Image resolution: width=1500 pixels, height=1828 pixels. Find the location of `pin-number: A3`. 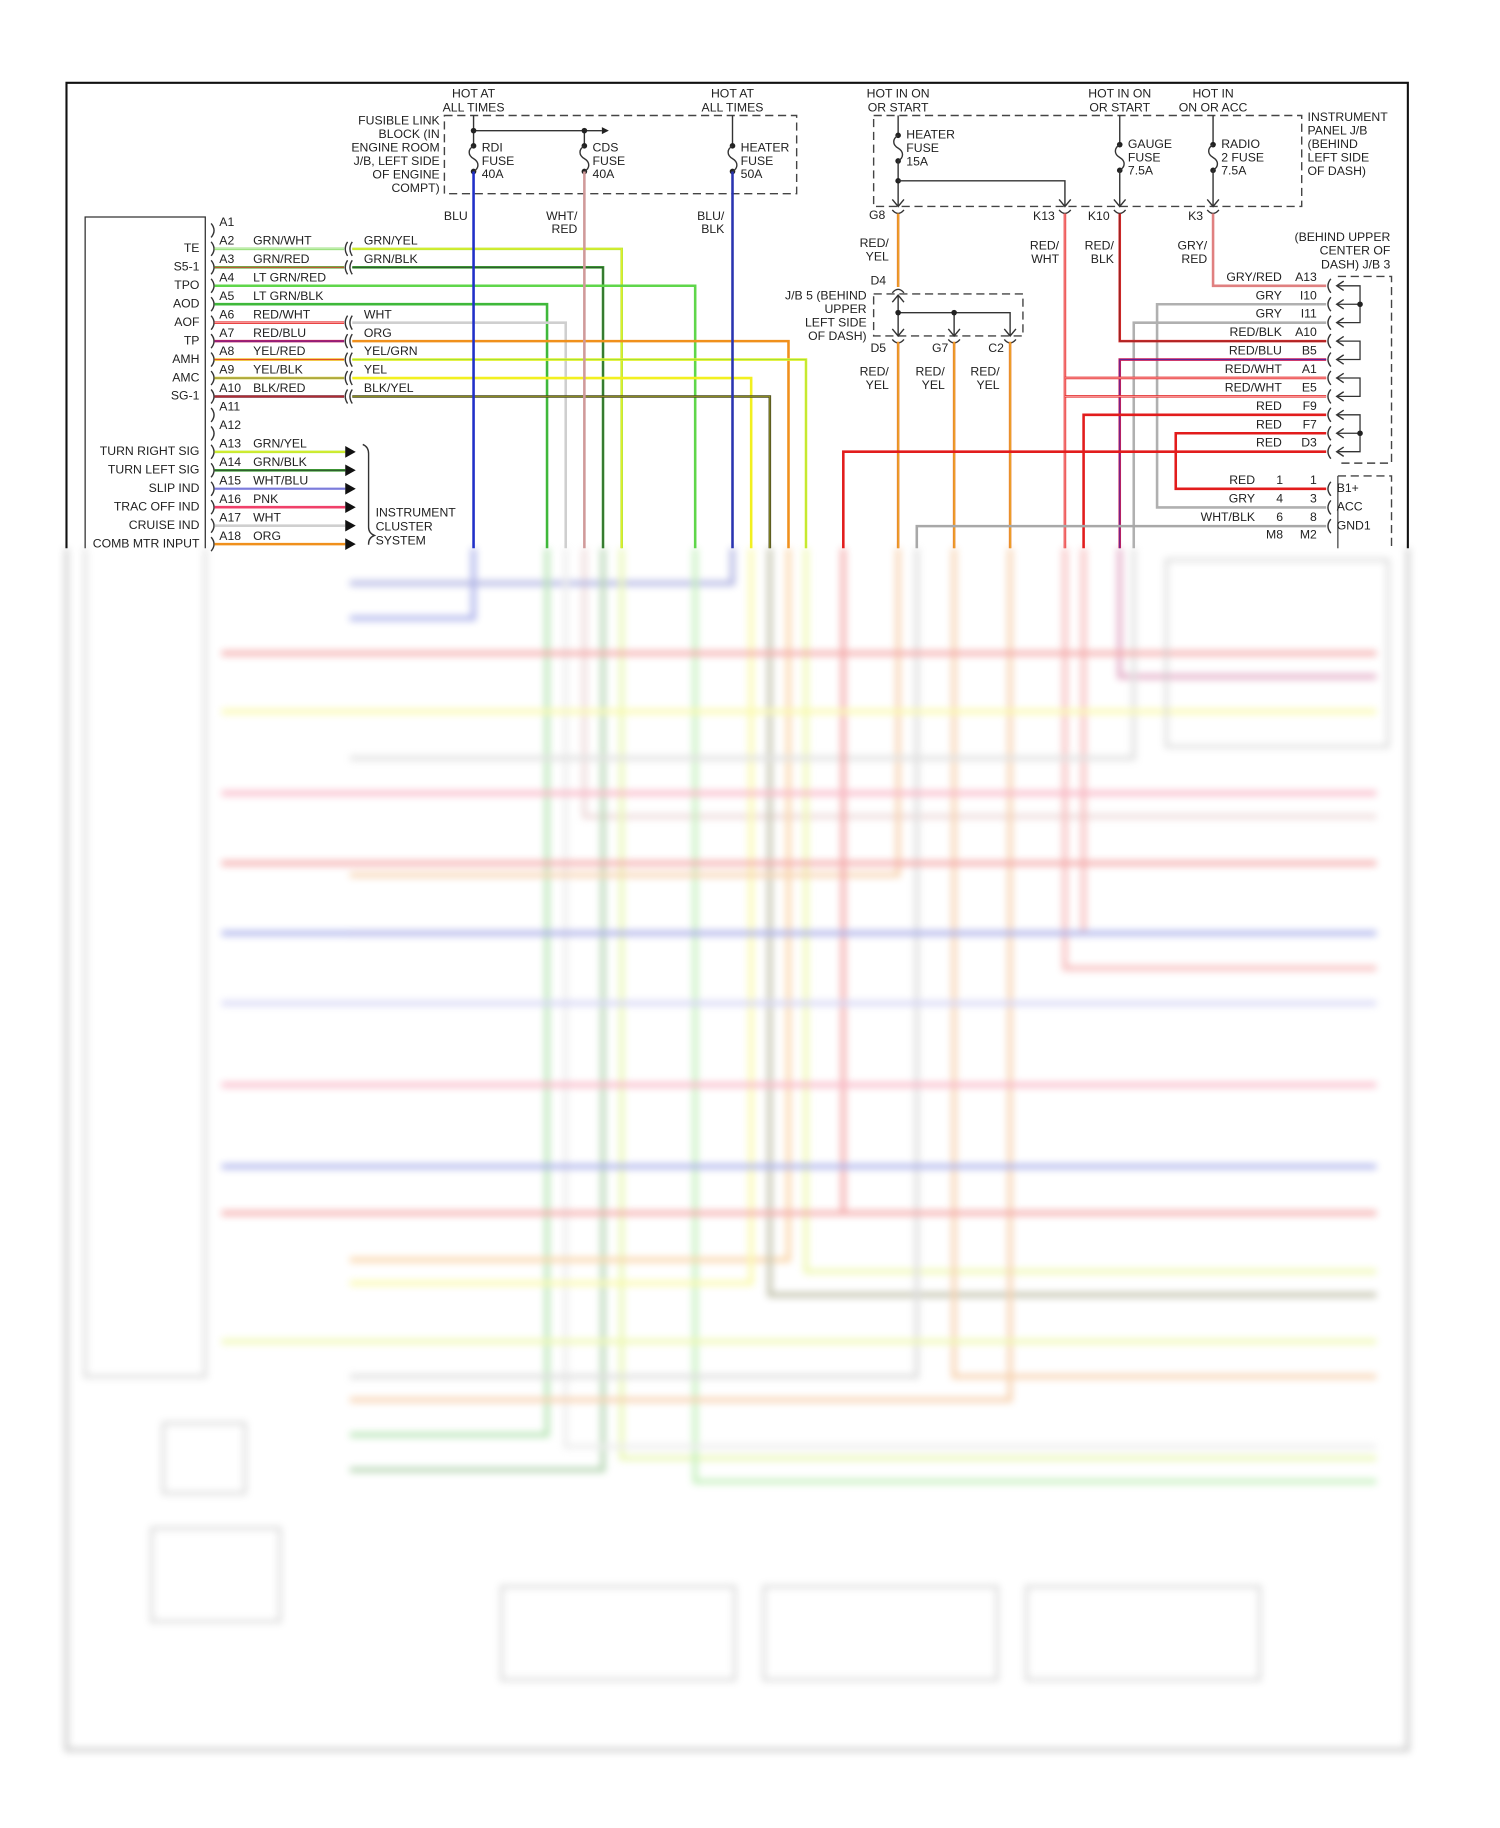

pin-number: A3 is located at coordinates (226, 259).